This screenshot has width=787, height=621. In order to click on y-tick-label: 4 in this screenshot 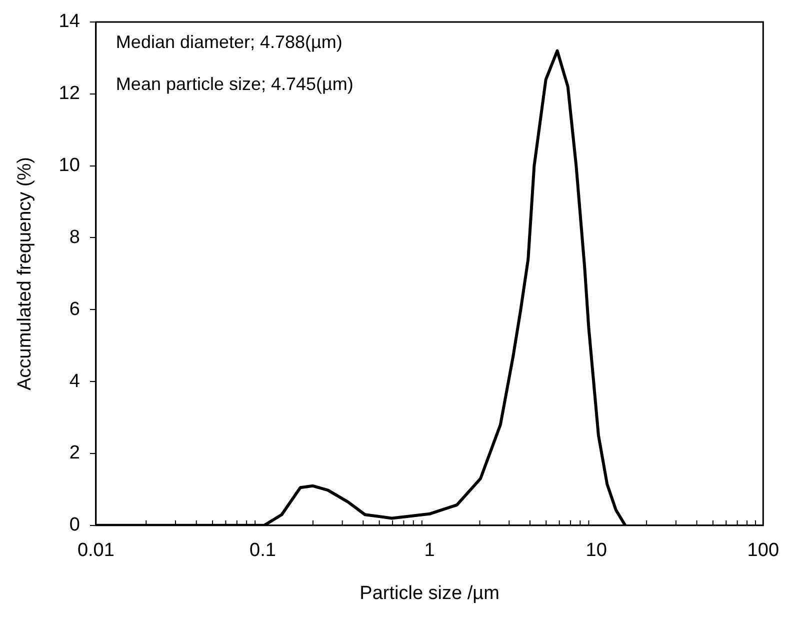, I will do `click(74, 381)`.